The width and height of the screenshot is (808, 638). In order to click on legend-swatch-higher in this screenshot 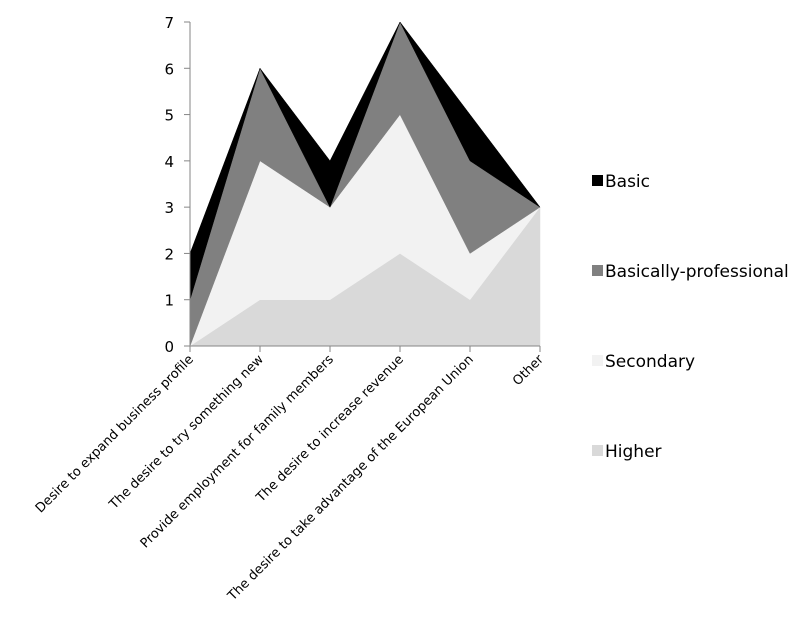, I will do `click(597, 450)`.